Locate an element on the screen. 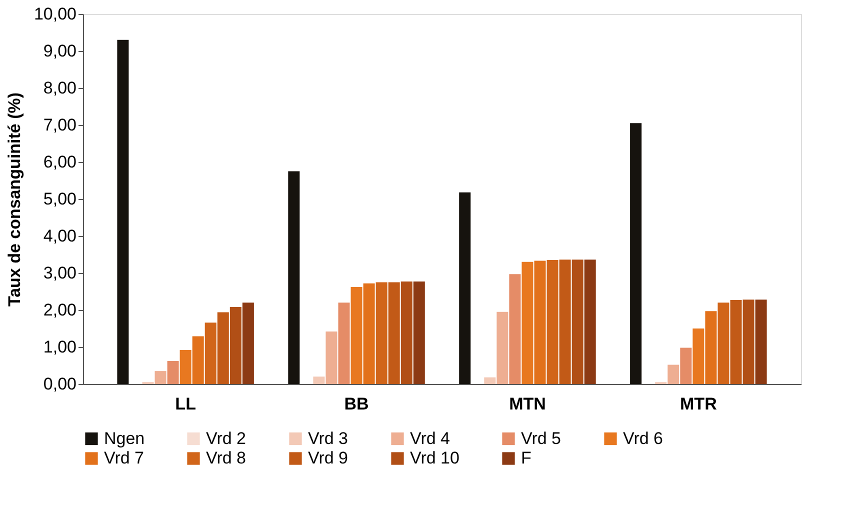  y-axis-title: Taux de consanguinité (%) is located at coordinates (14, 199).